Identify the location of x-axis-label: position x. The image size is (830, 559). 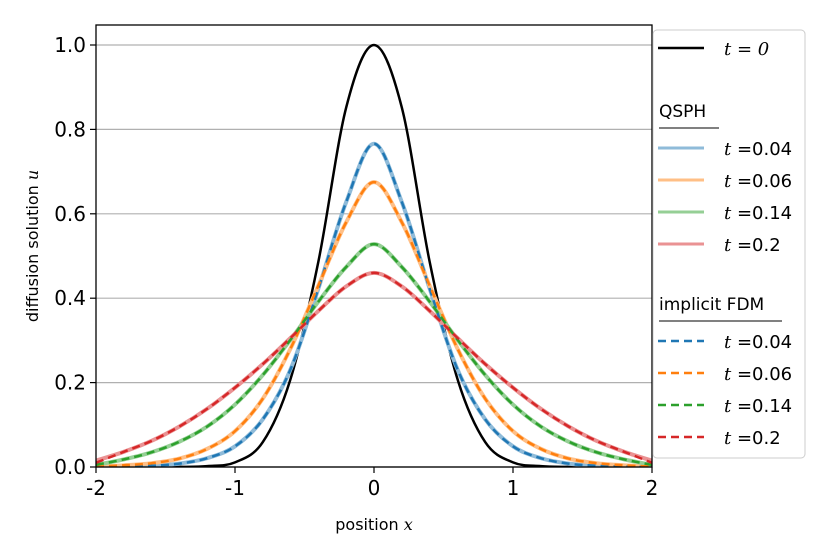
(374, 524).